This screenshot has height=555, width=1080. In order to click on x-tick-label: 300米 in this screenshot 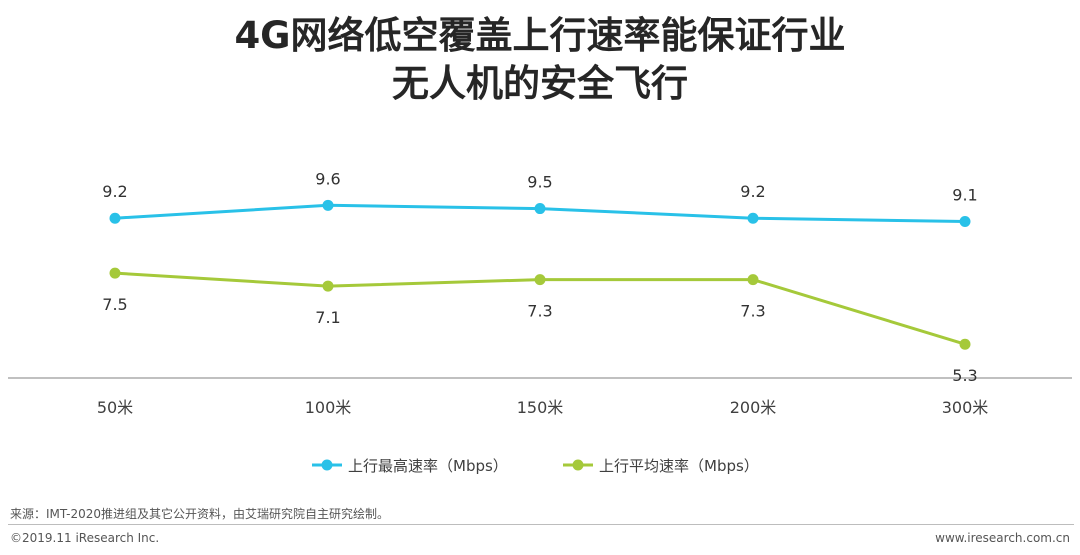, I will do `click(965, 407)`.